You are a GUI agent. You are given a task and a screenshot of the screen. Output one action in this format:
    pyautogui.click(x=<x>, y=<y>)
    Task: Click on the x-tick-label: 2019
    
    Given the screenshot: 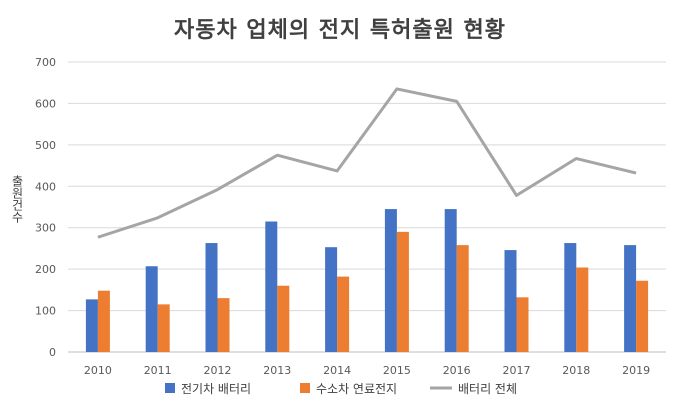 What is the action you would take?
    pyautogui.click(x=636, y=370)
    